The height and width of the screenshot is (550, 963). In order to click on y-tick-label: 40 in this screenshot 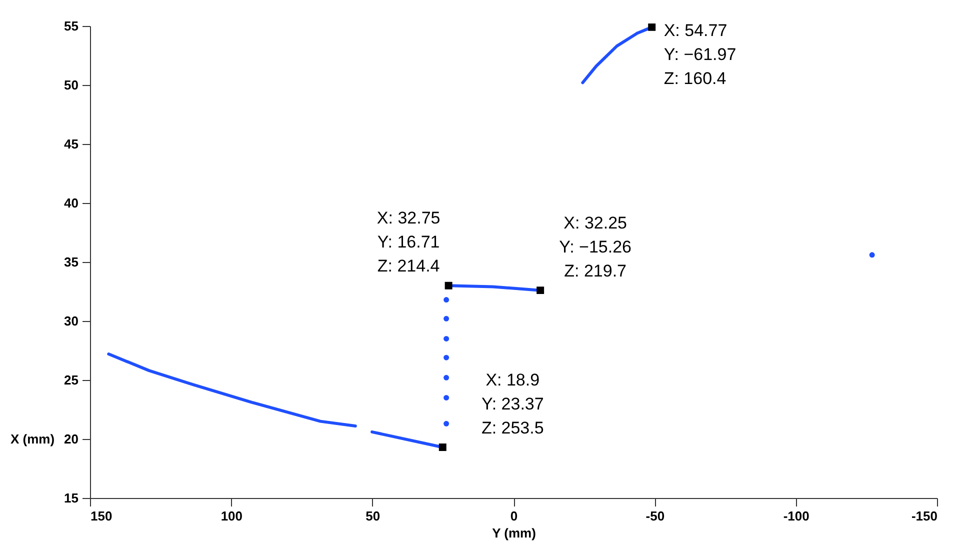, I will do `click(71, 203)`.